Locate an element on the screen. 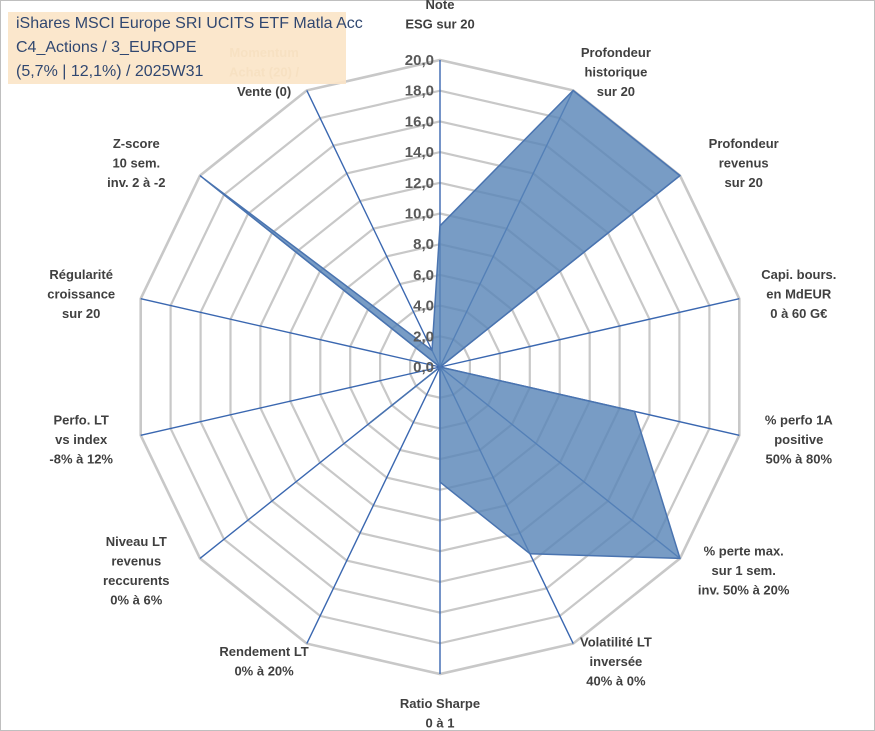  axis-label: Niveau LT is located at coordinates (136, 541).